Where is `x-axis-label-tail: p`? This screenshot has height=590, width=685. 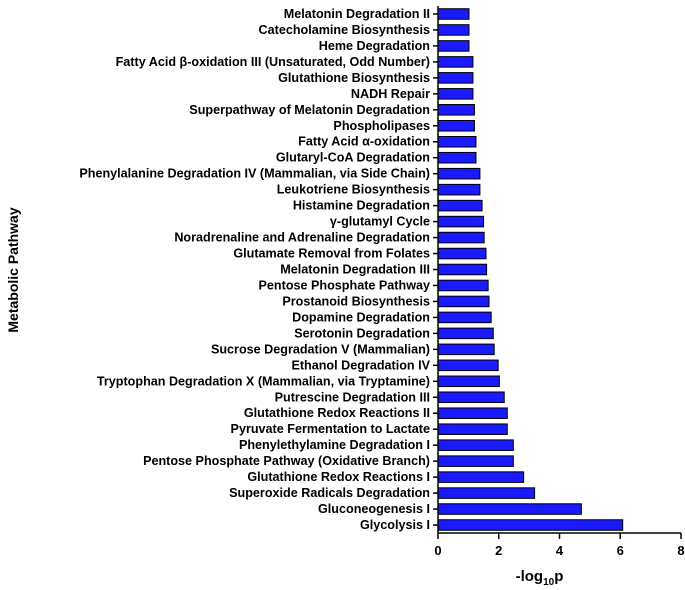 x-axis-label-tail: p is located at coordinates (558, 576).